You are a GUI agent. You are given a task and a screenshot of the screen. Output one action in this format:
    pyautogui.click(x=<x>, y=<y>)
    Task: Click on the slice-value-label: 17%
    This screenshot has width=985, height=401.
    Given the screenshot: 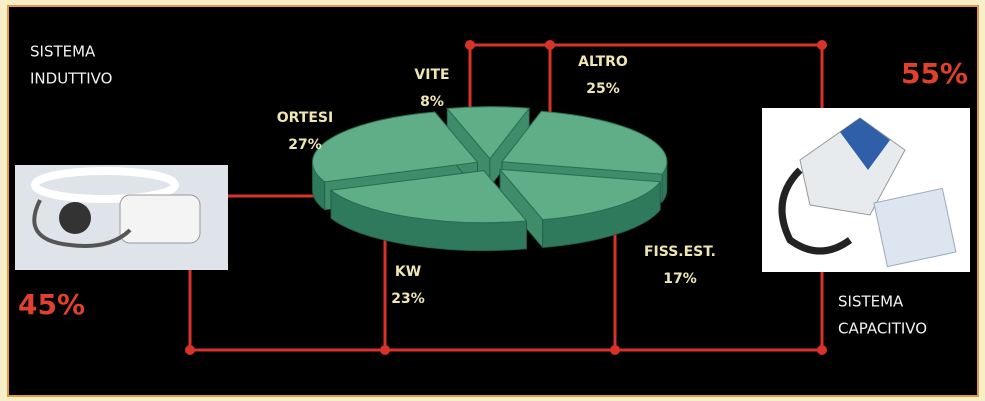 What is the action you would take?
    pyautogui.click(x=680, y=279)
    